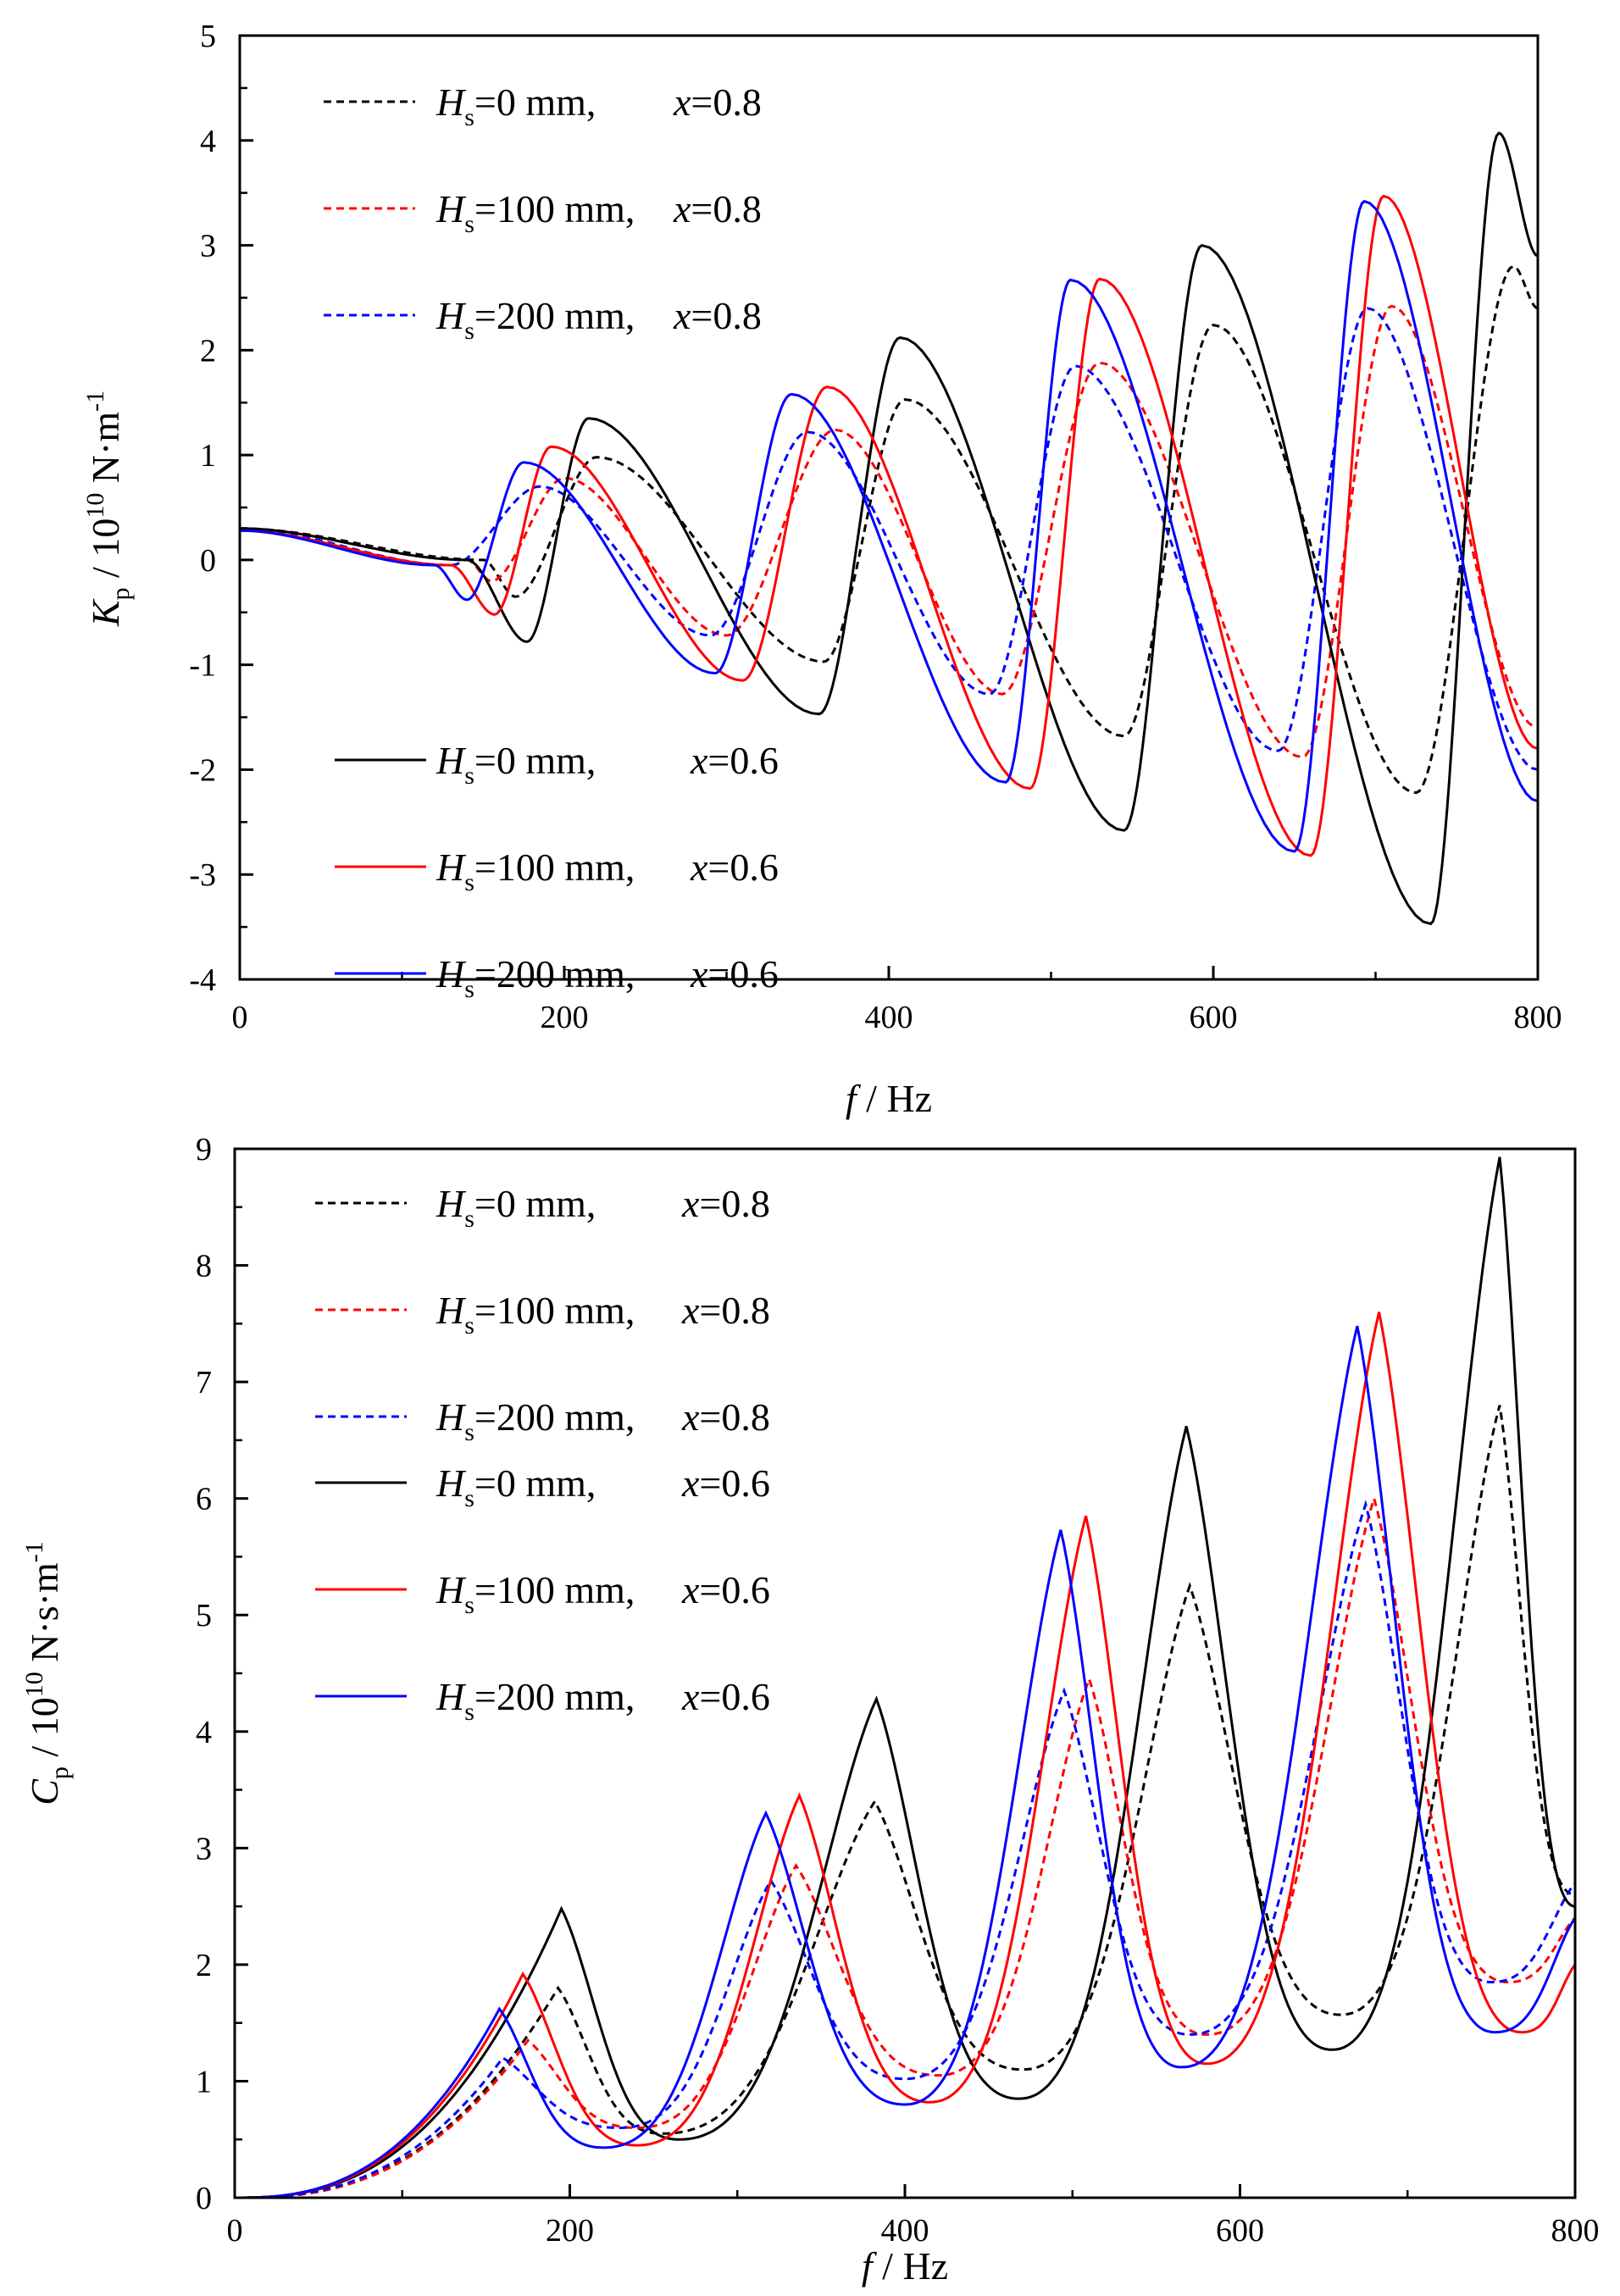 This screenshot has width=1620, height=2296. Describe the element at coordinates (204, 1848) in the screenshot. I see `bottom-y-tick-label: 3` at that location.